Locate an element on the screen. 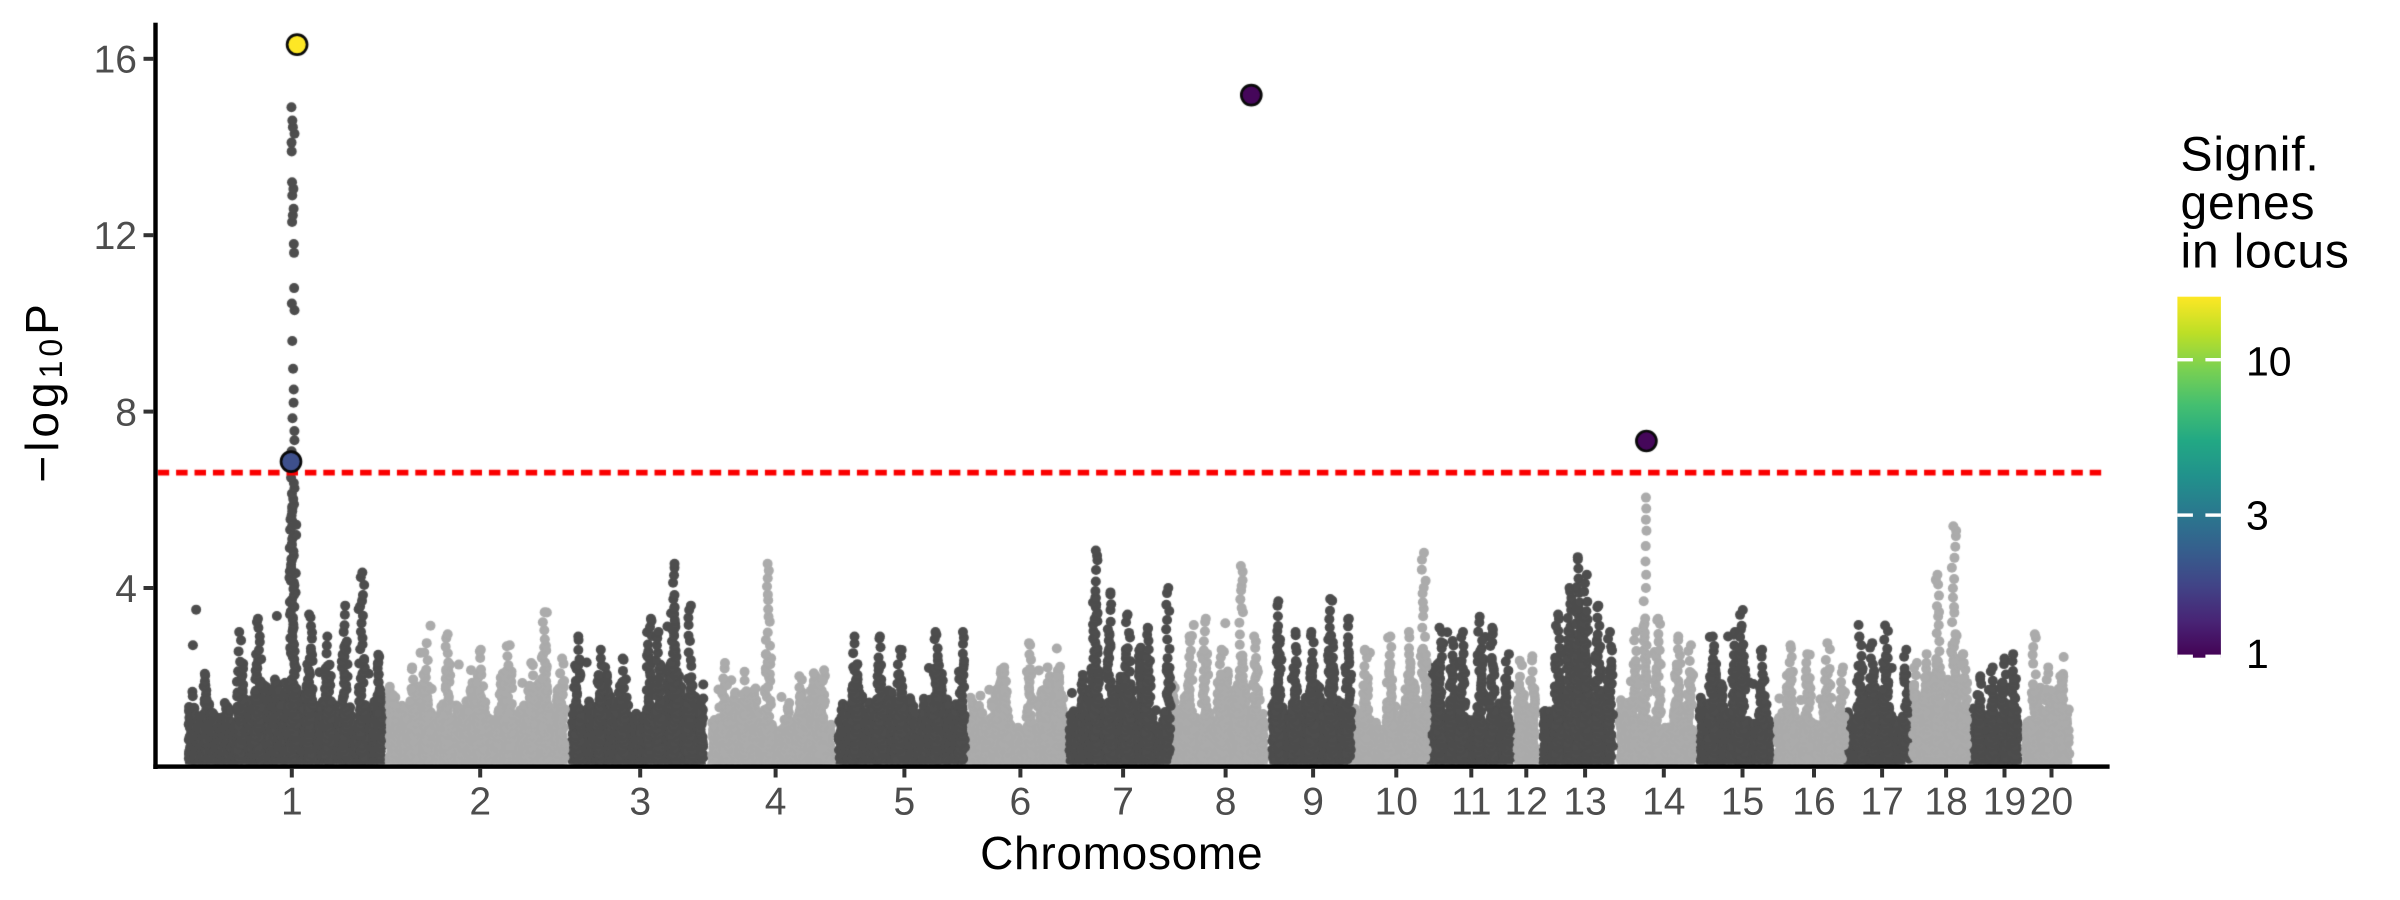 The width and height of the screenshot is (2400, 900). svg-text: 14 is located at coordinates (1663, 801).